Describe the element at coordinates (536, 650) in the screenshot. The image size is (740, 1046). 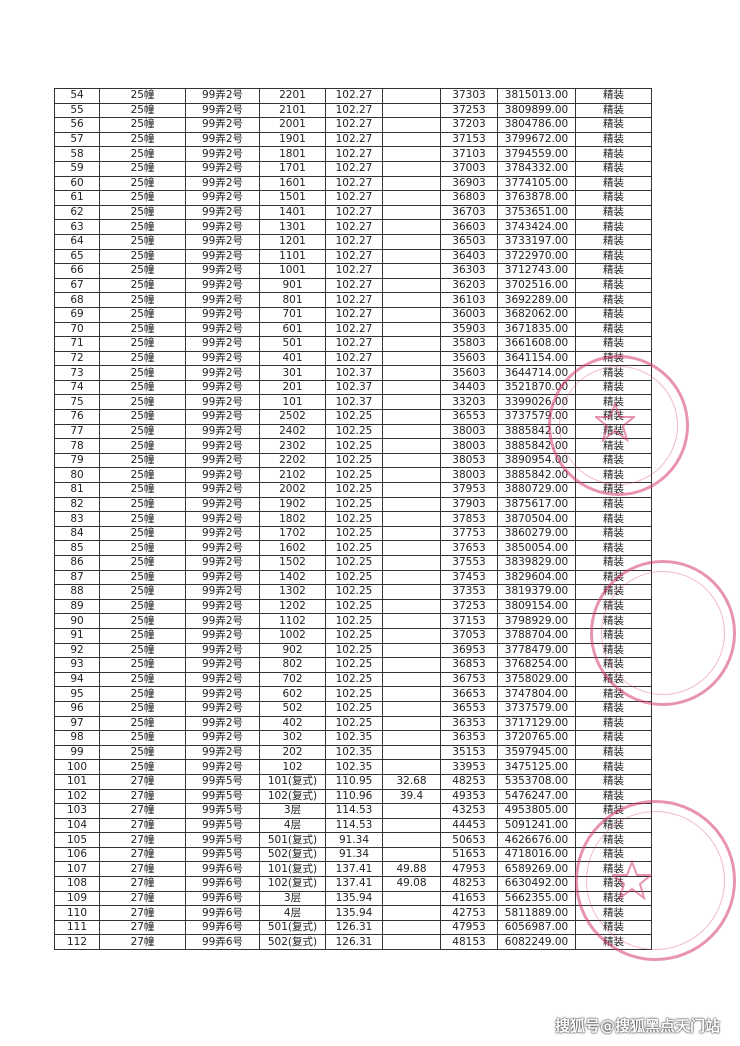
I see `table-cell: 3778479.00` at that location.